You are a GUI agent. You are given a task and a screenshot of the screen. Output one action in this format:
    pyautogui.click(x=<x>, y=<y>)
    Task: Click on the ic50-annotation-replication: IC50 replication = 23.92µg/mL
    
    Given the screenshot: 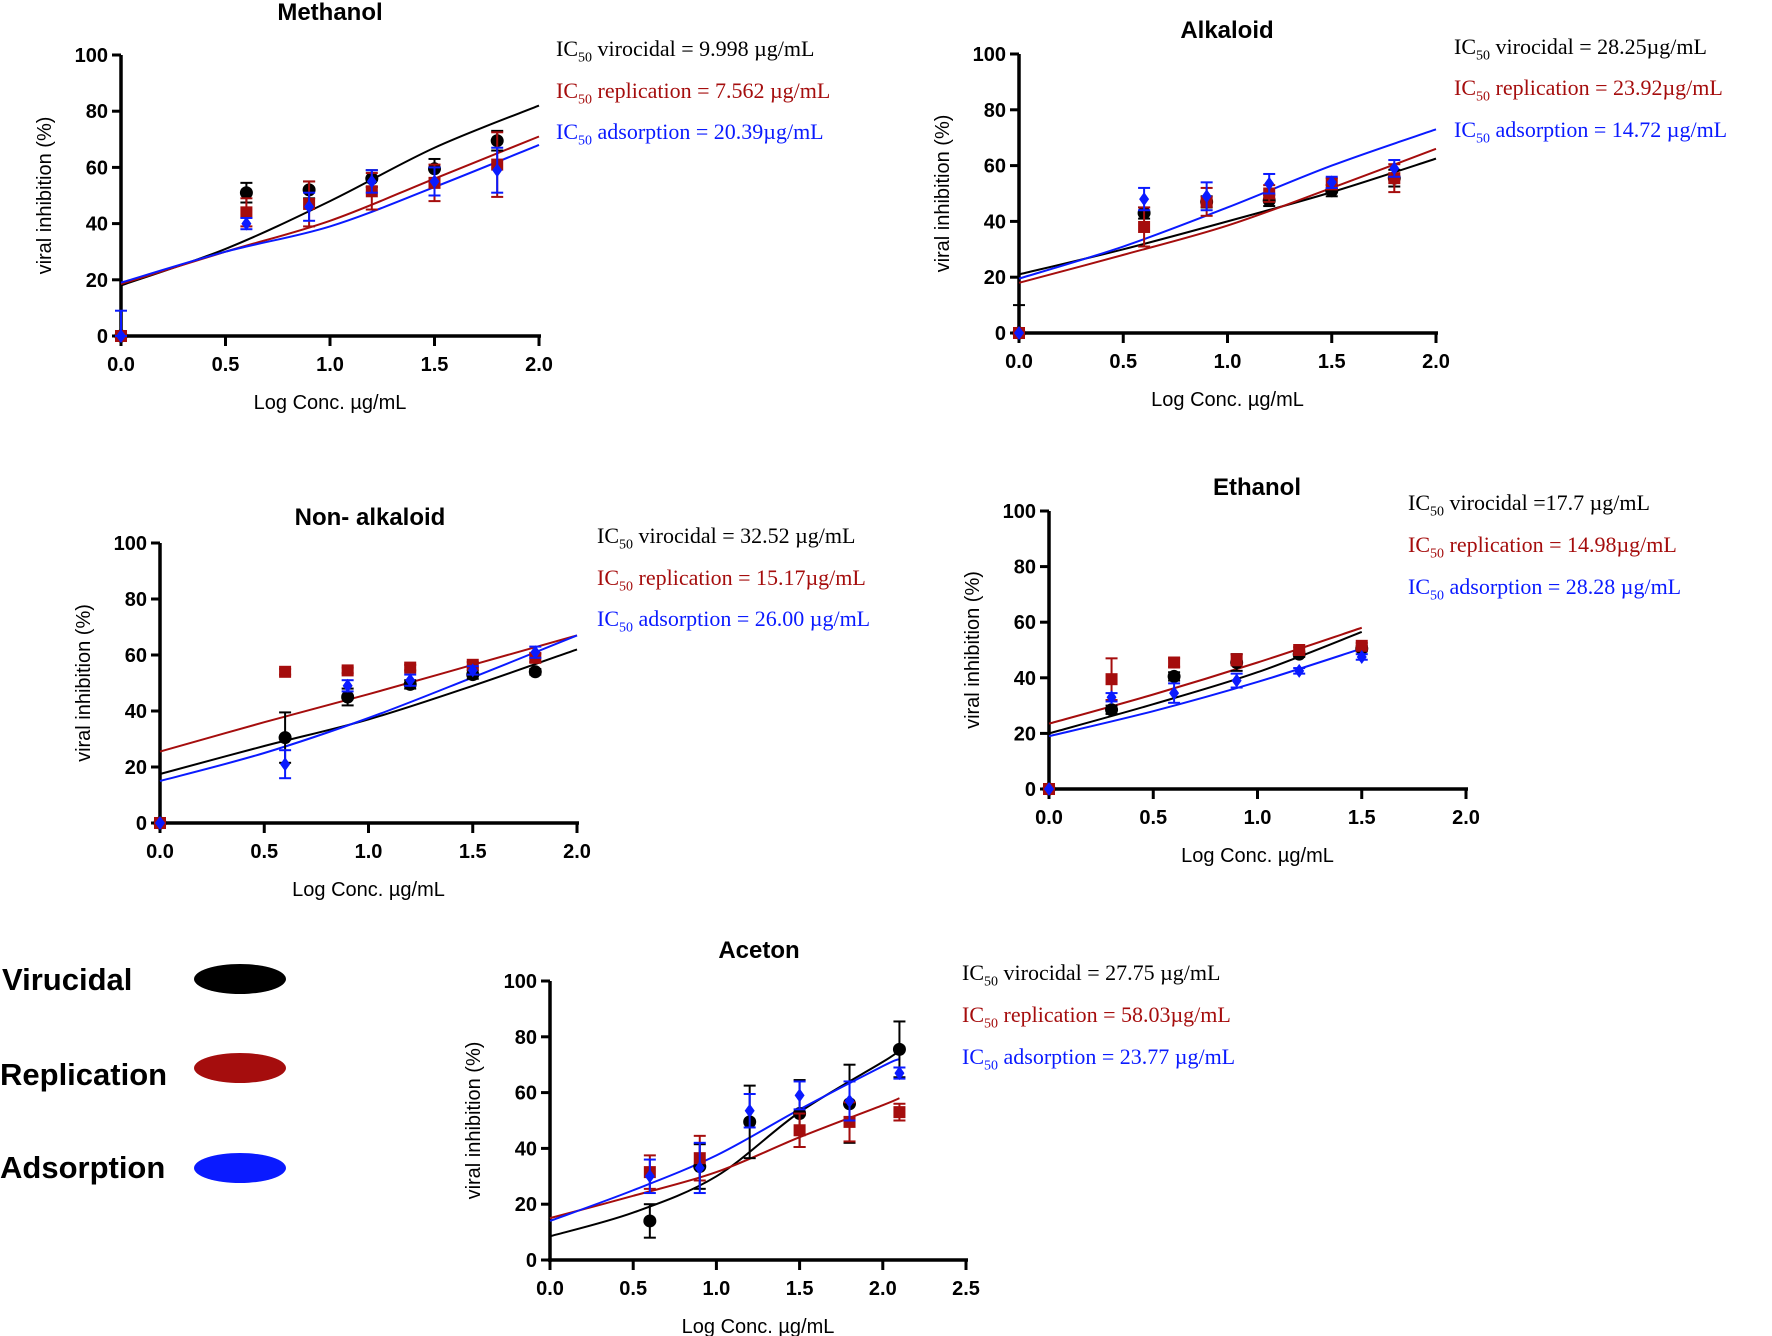 What is the action you would take?
    pyautogui.click(x=1588, y=90)
    